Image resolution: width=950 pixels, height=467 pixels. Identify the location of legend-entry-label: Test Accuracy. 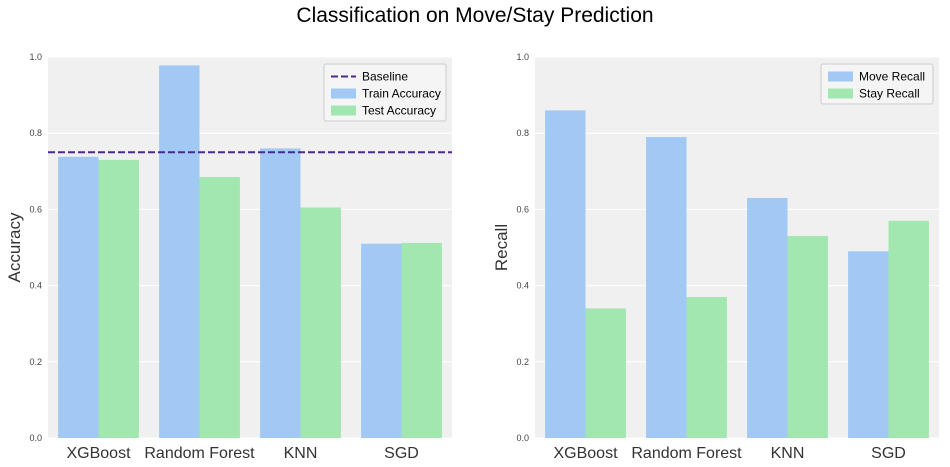
(399, 111).